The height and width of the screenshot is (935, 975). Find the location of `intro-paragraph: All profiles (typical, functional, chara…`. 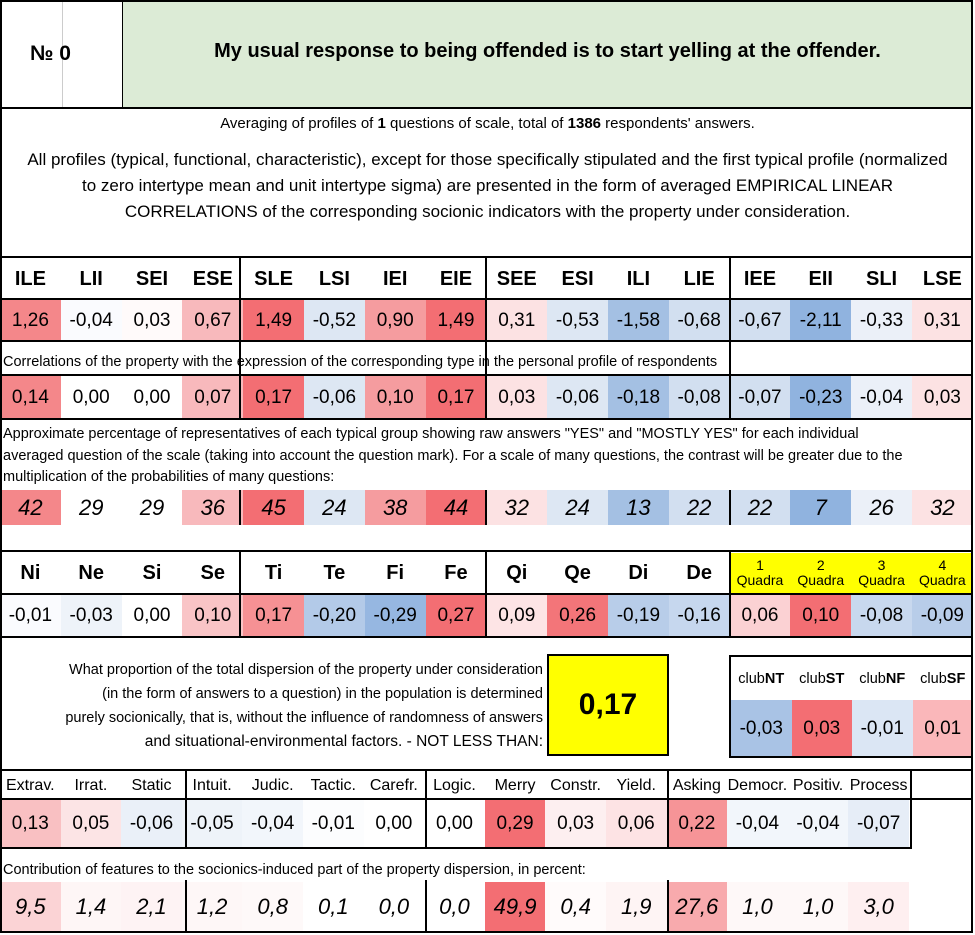

intro-paragraph: All profiles (typical, functional, chara… is located at coordinates (487, 185).